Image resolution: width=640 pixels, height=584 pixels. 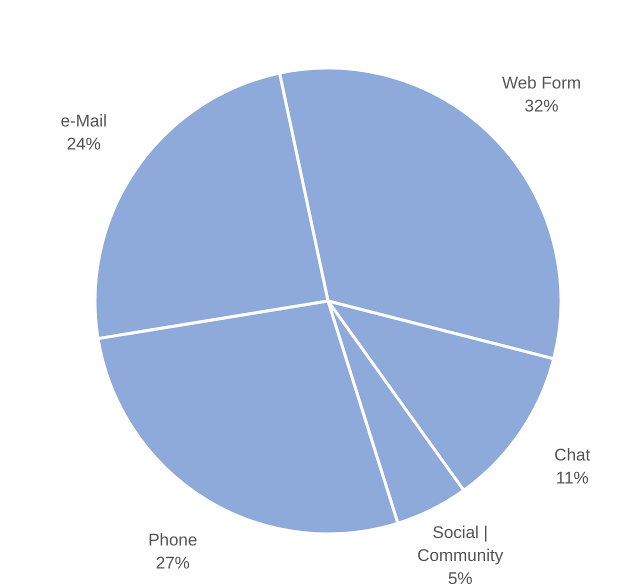 What do you see at coordinates (173, 540) in the screenshot?
I see `slice-label: Phone` at bounding box center [173, 540].